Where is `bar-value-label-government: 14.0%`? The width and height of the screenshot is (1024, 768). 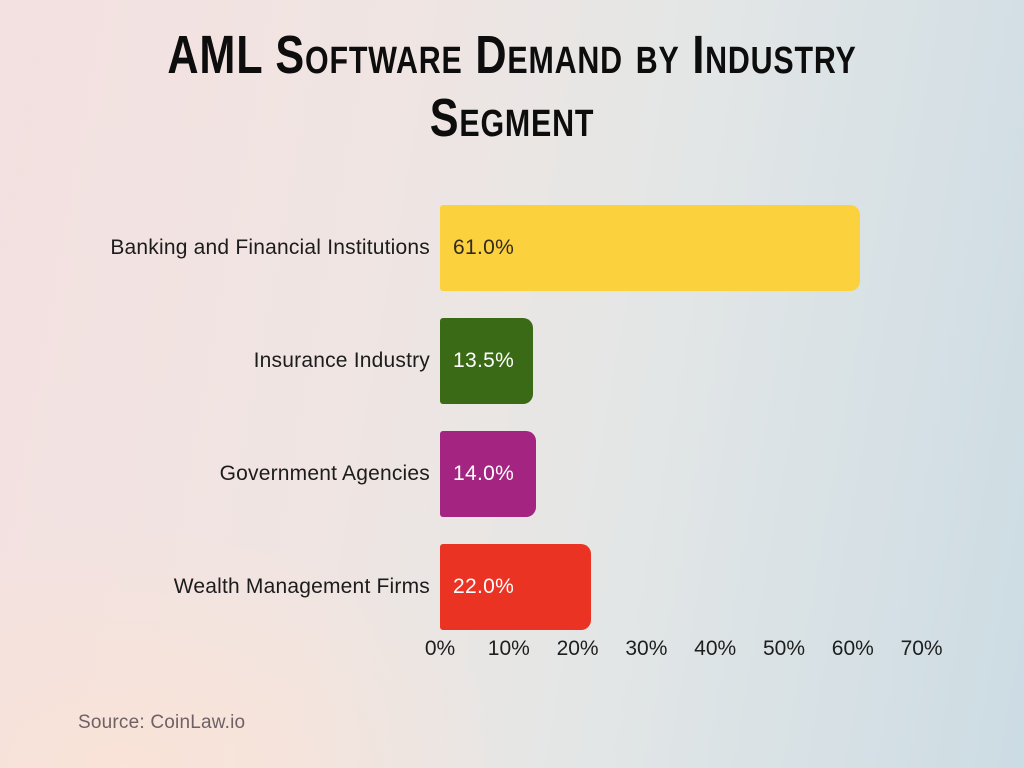
bar-value-label-government: 14.0% is located at coordinates (484, 473).